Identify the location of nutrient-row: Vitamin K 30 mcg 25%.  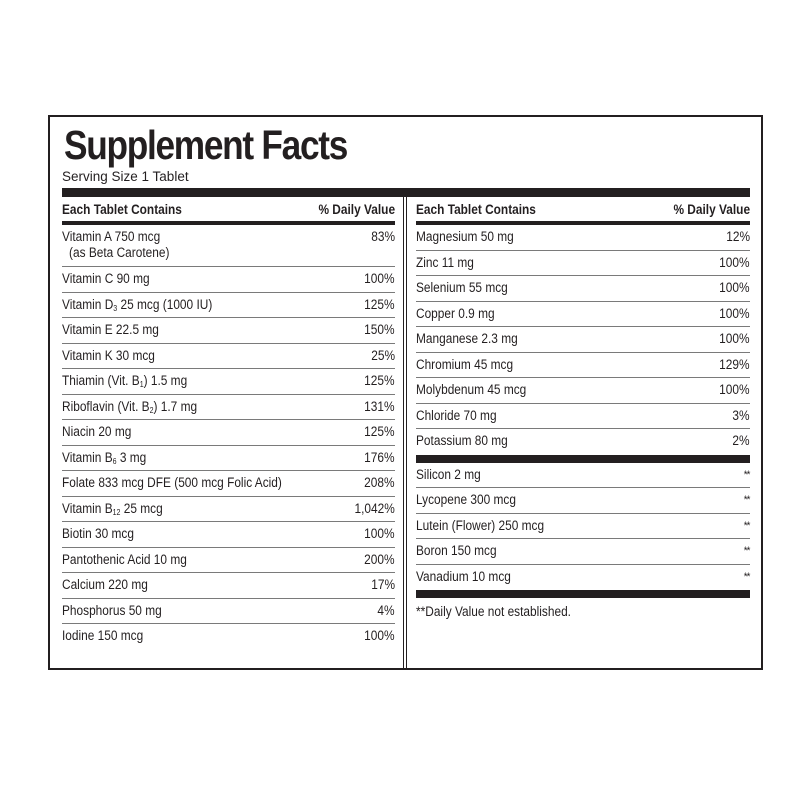
(228, 356).